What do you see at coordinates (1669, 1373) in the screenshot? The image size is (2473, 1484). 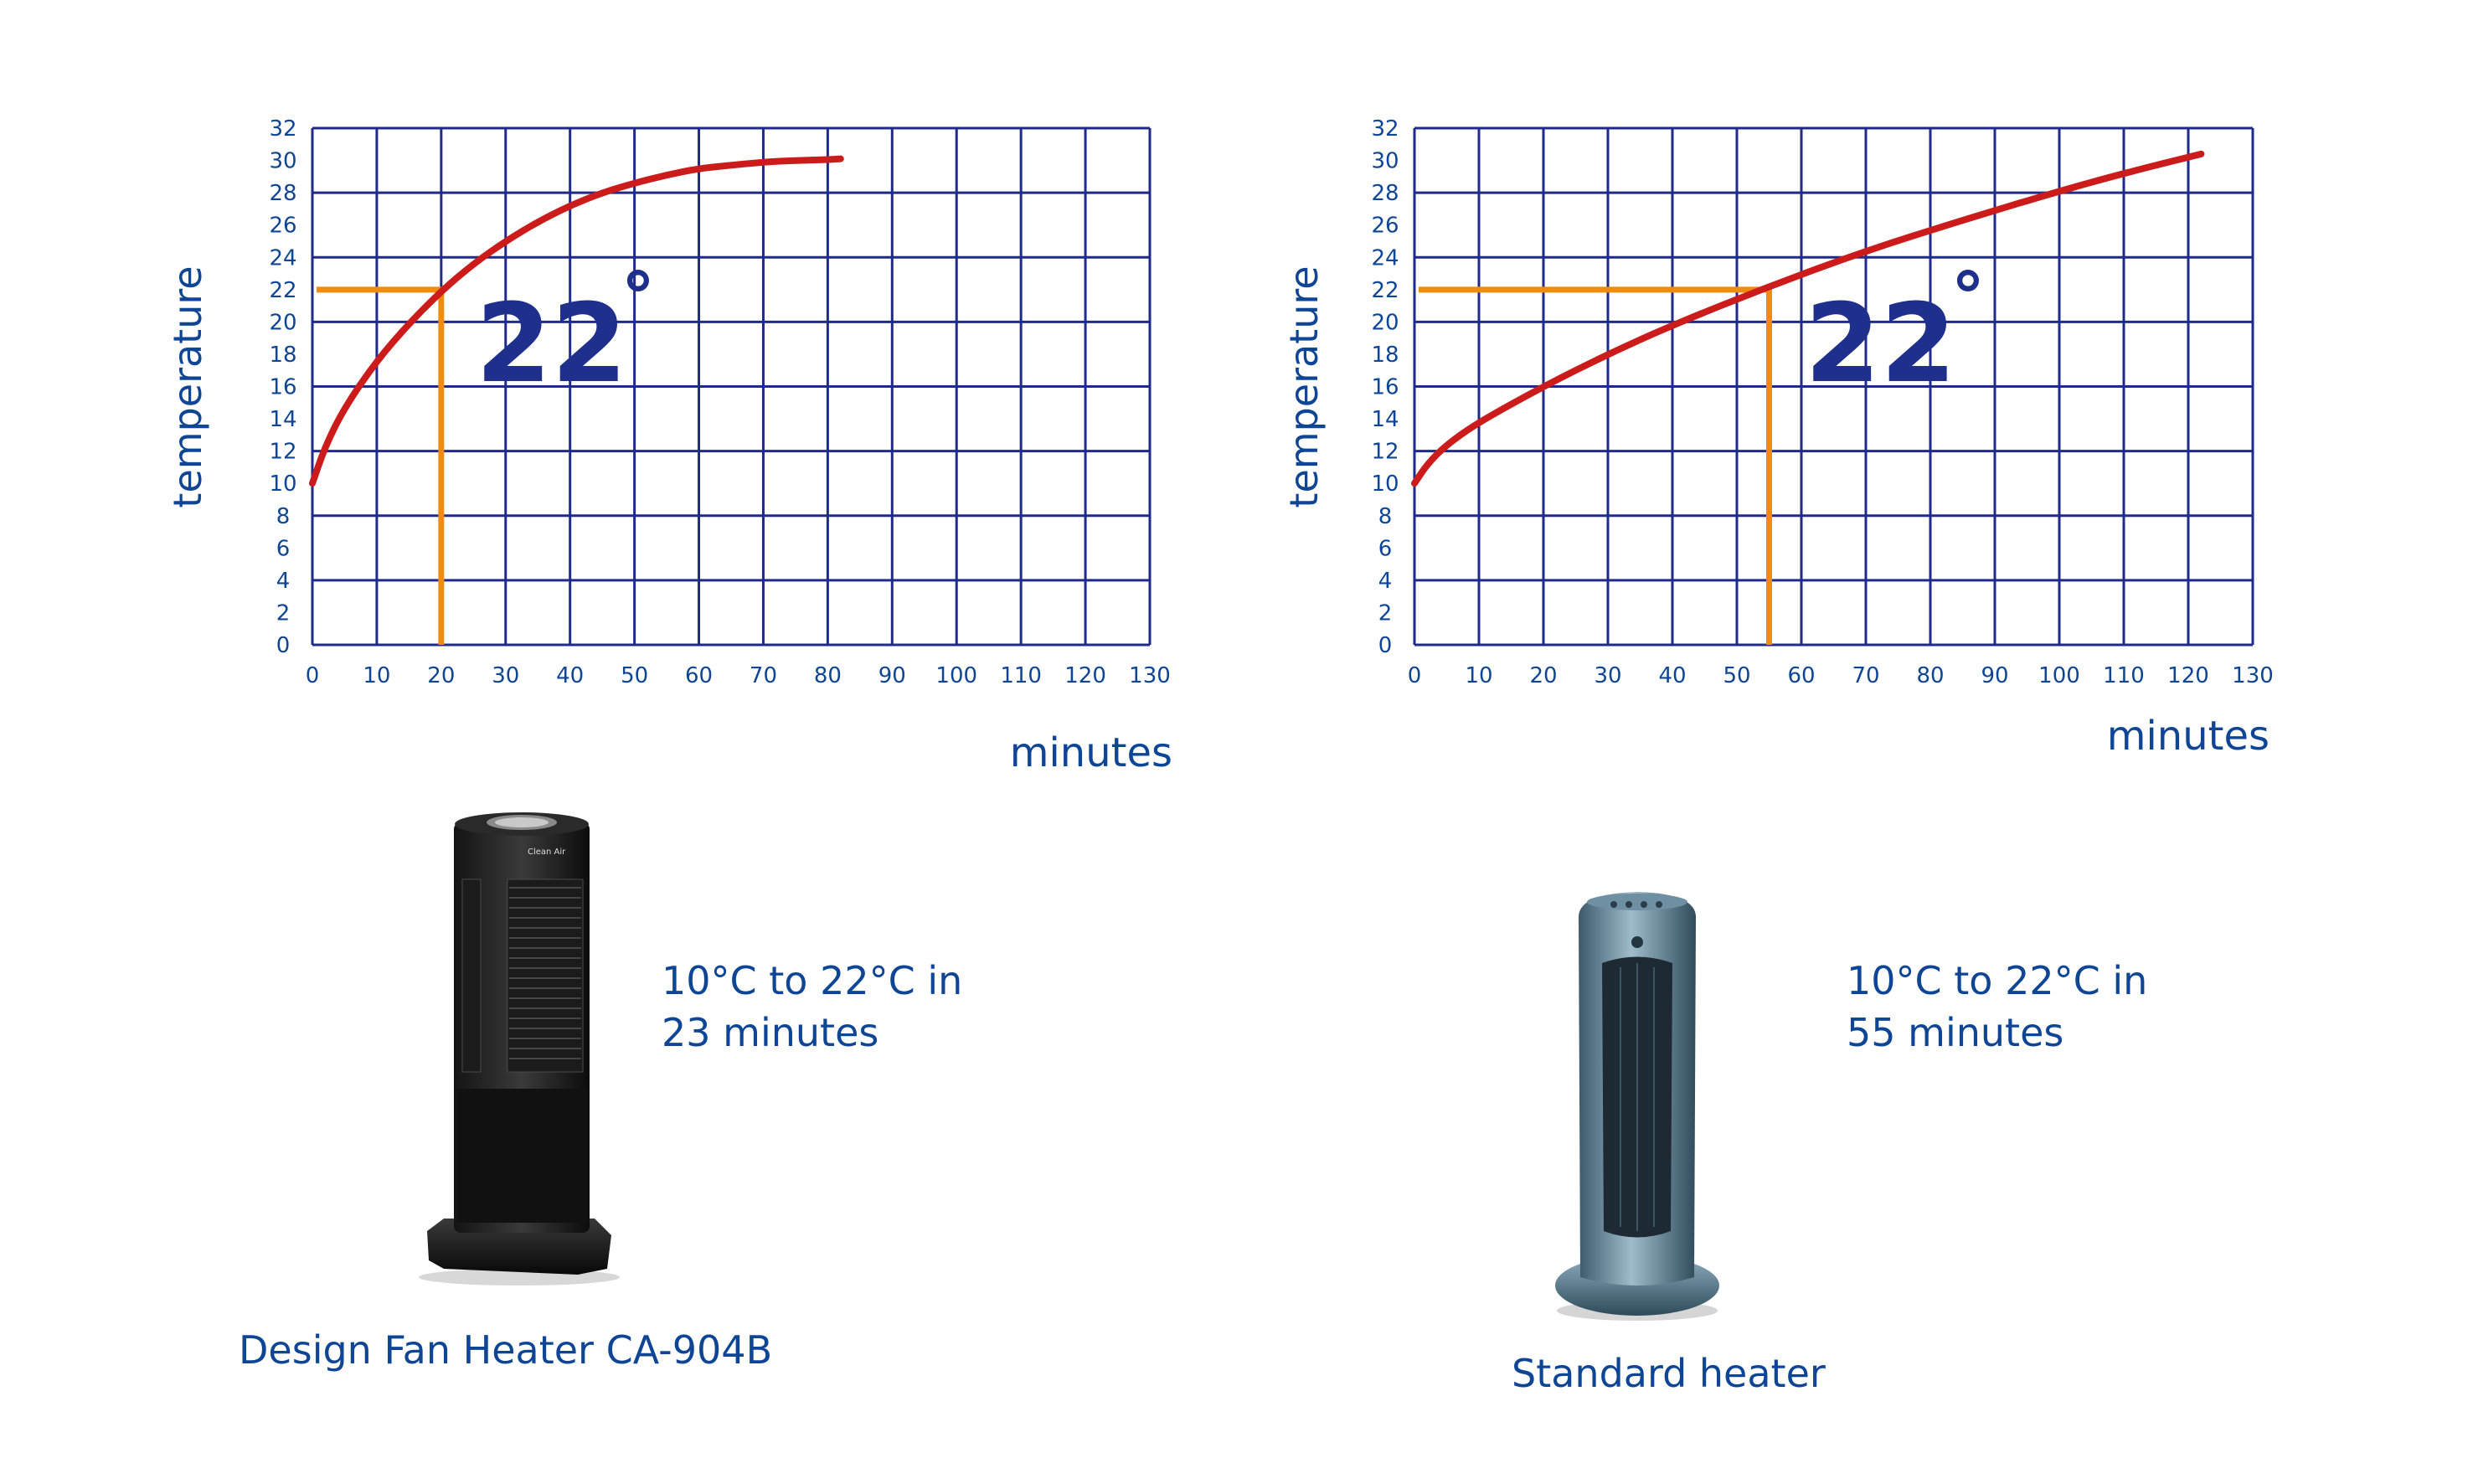 I see `product-name-standard: Standard heater` at bounding box center [1669, 1373].